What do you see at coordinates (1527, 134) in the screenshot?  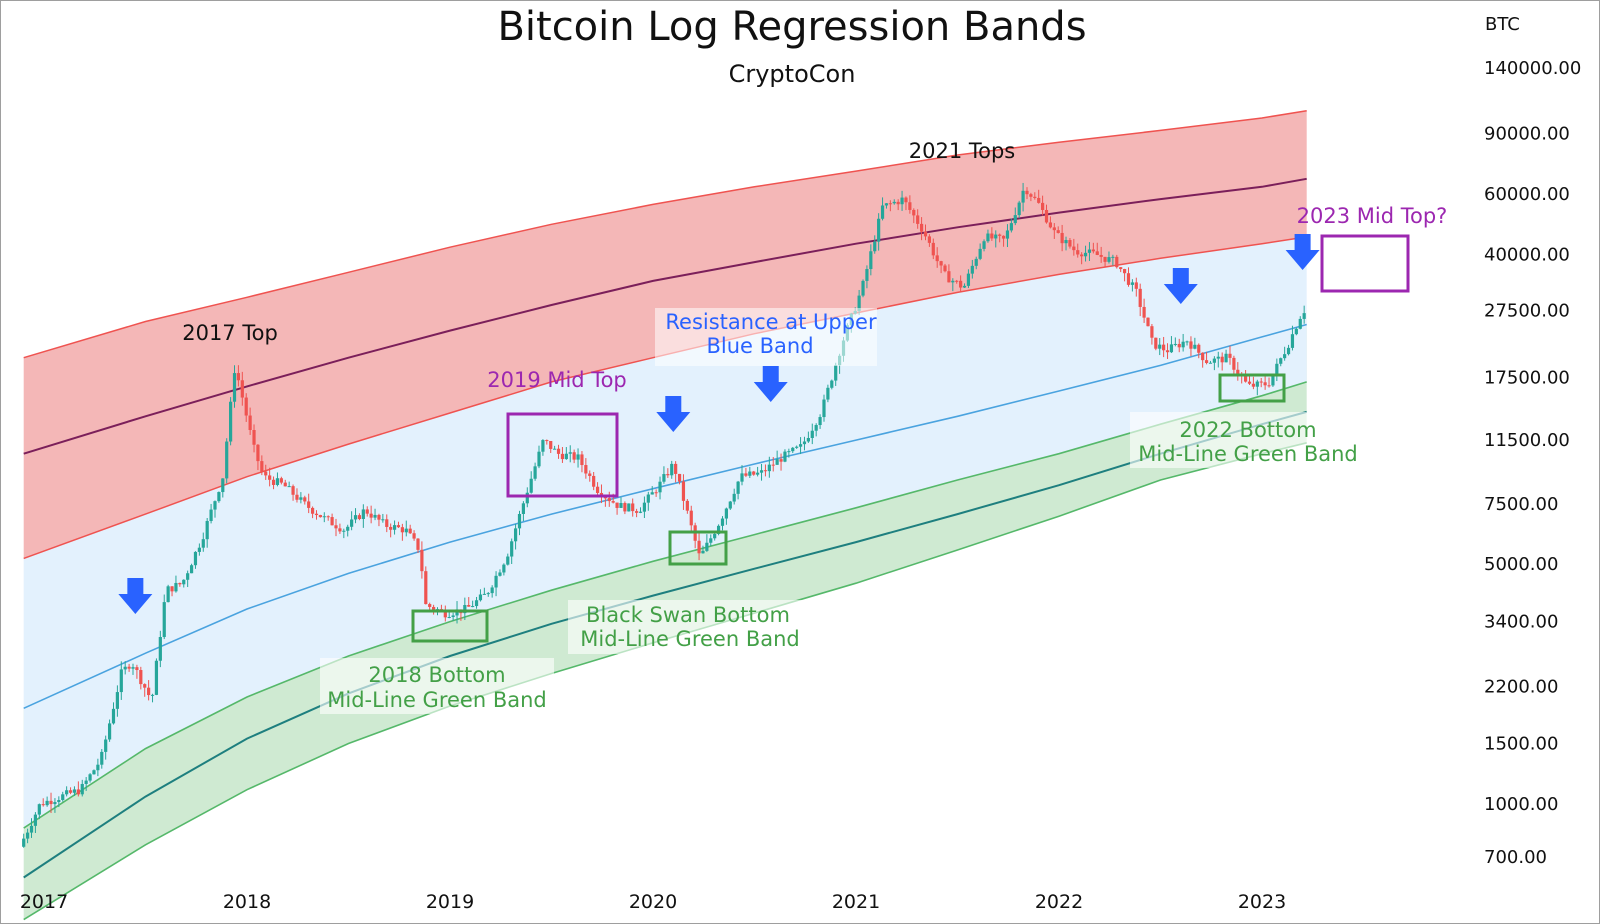 I see `y-tick-label: 90000.00` at bounding box center [1527, 134].